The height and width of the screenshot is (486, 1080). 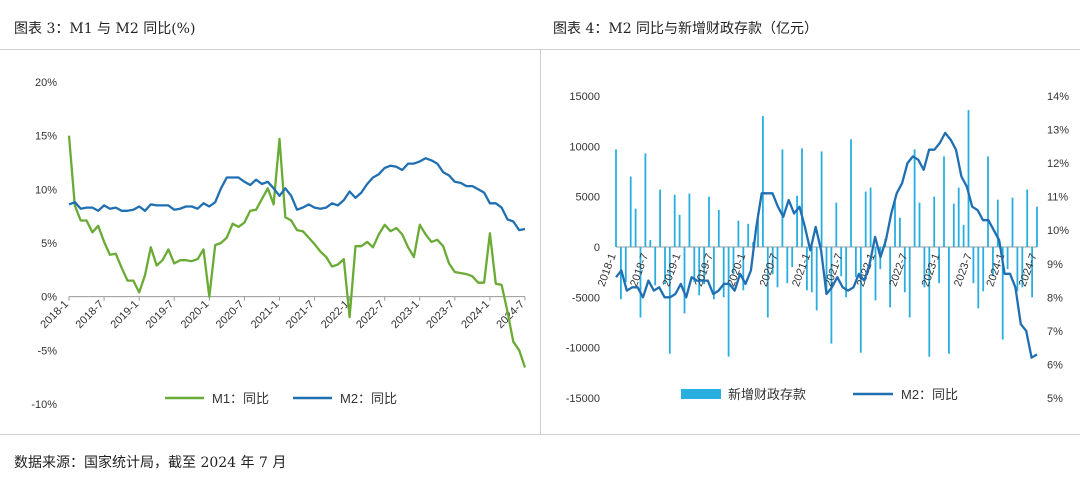 What do you see at coordinates (368, 398) in the screenshot?
I see `legend-m2-label: M2：同比` at bounding box center [368, 398].